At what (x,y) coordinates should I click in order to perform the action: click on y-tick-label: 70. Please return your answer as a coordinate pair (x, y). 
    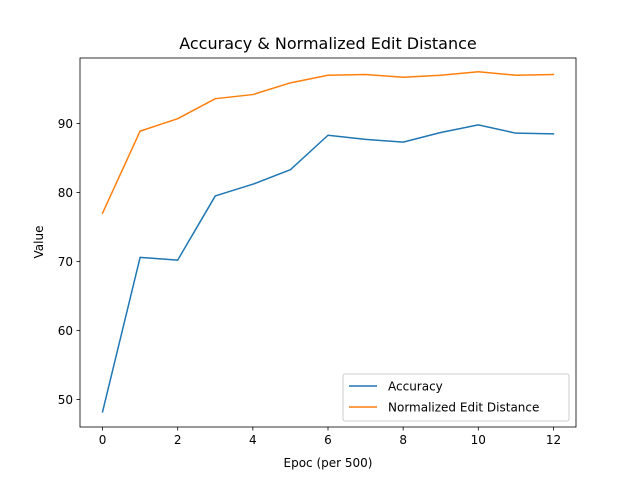
    Looking at the image, I should click on (65, 262).